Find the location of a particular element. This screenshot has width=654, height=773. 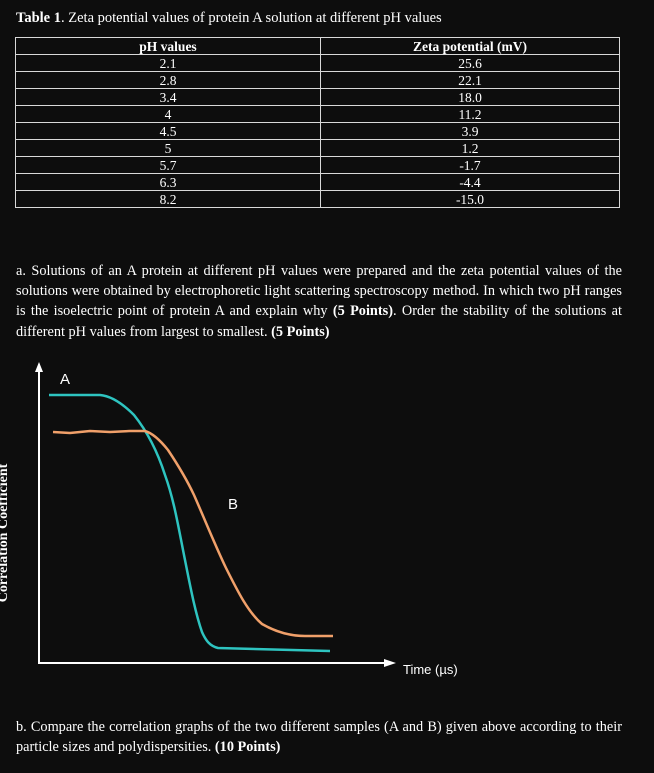

ph-value-cell: 5.7 is located at coordinates (168, 165).